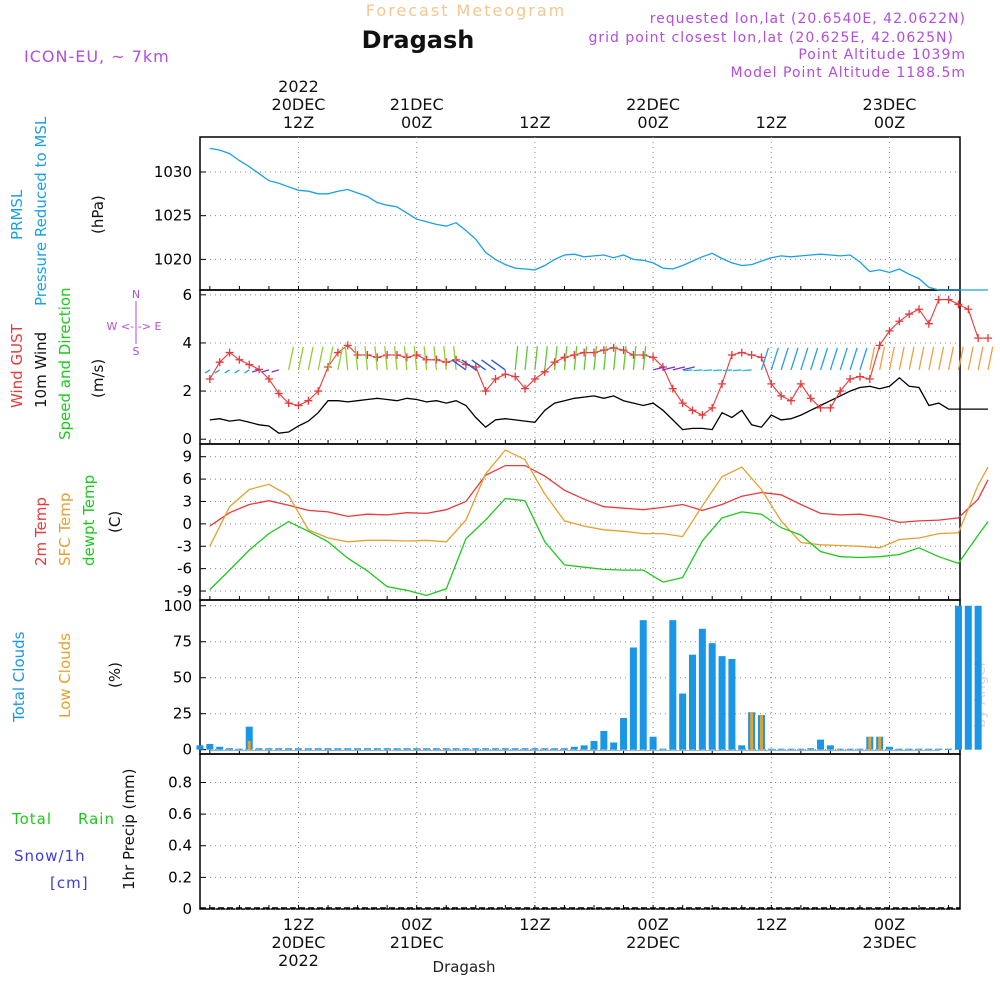 This screenshot has height=1000, width=1000. What do you see at coordinates (890, 942) in the screenshot?
I see `bottom-date-label: 23DEC` at bounding box center [890, 942].